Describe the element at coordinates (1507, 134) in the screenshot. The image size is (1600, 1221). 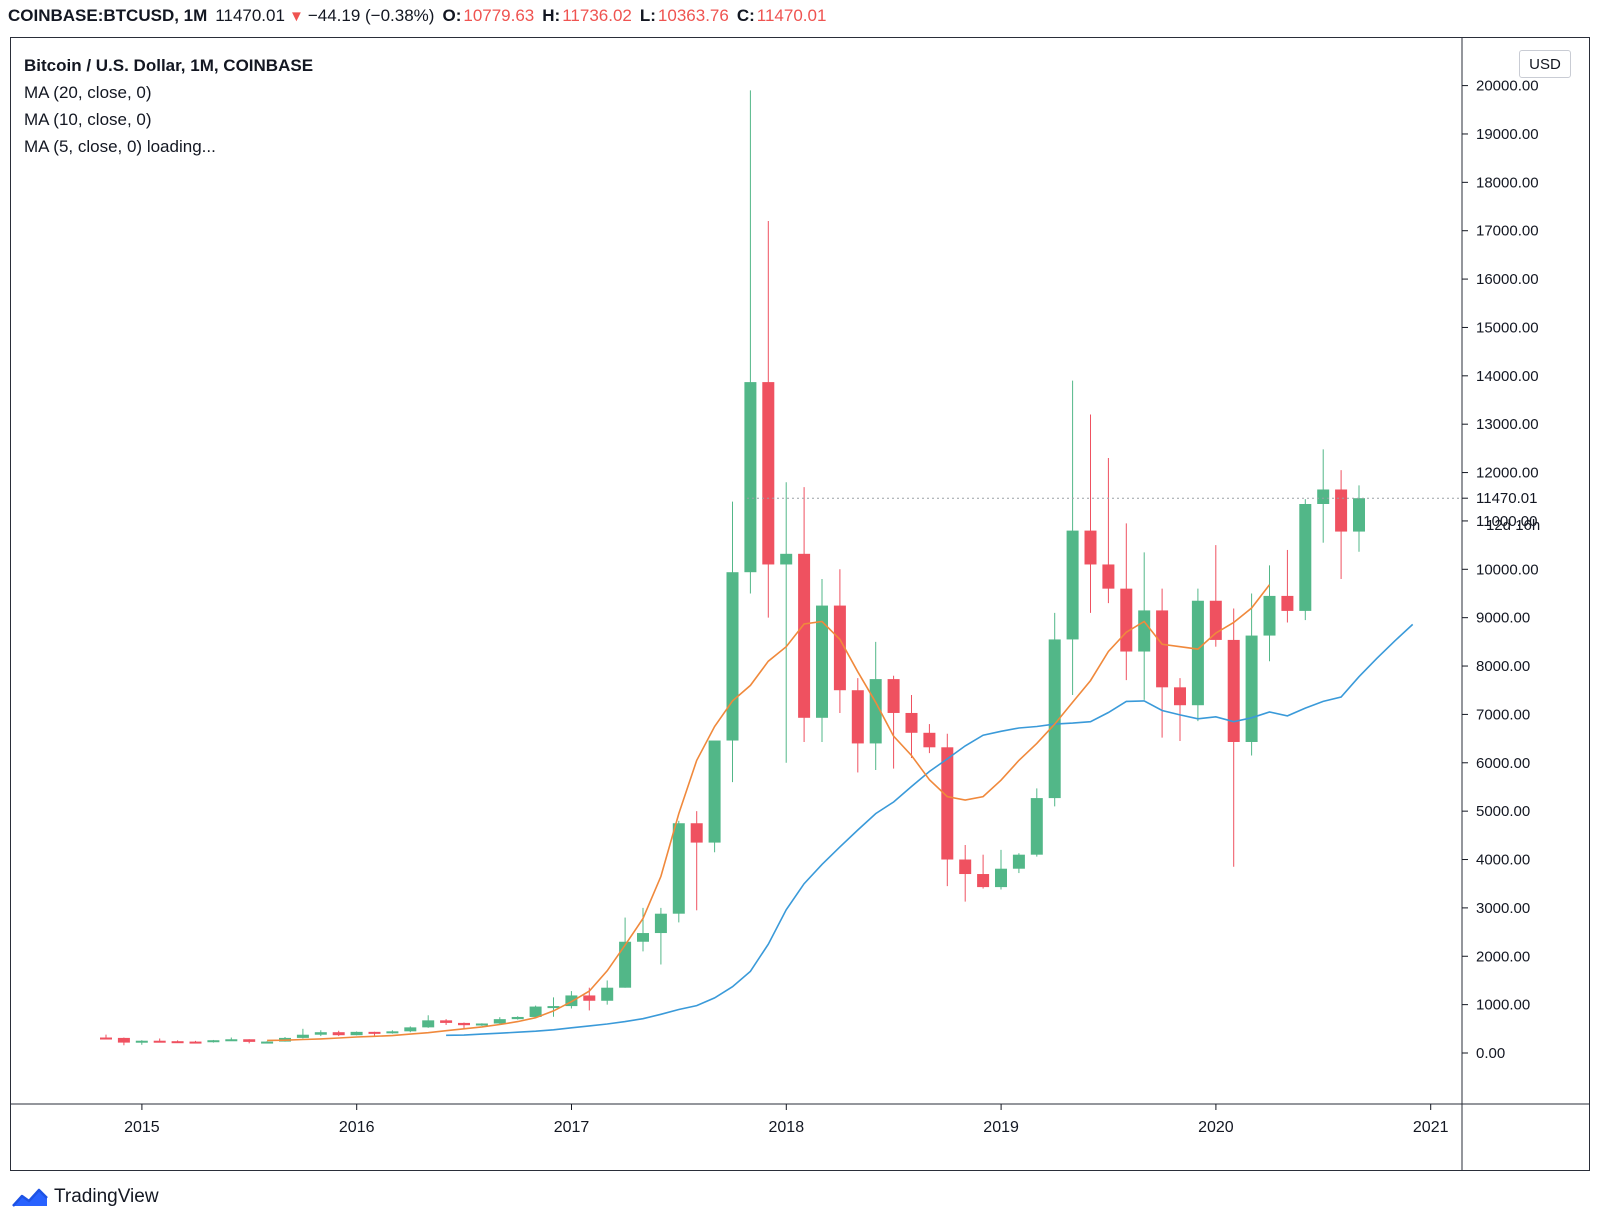
I see `price-tick-label: 19000.00` at that location.